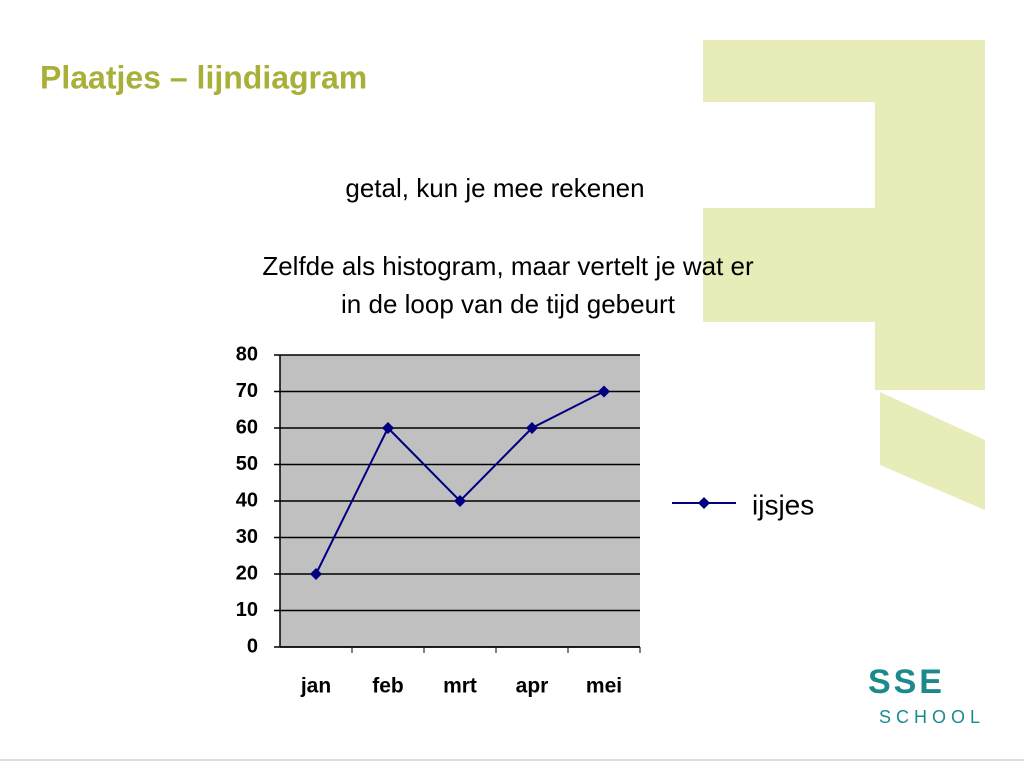  Describe the element at coordinates (604, 686) in the screenshot. I see `x-tick-label: mei` at that location.